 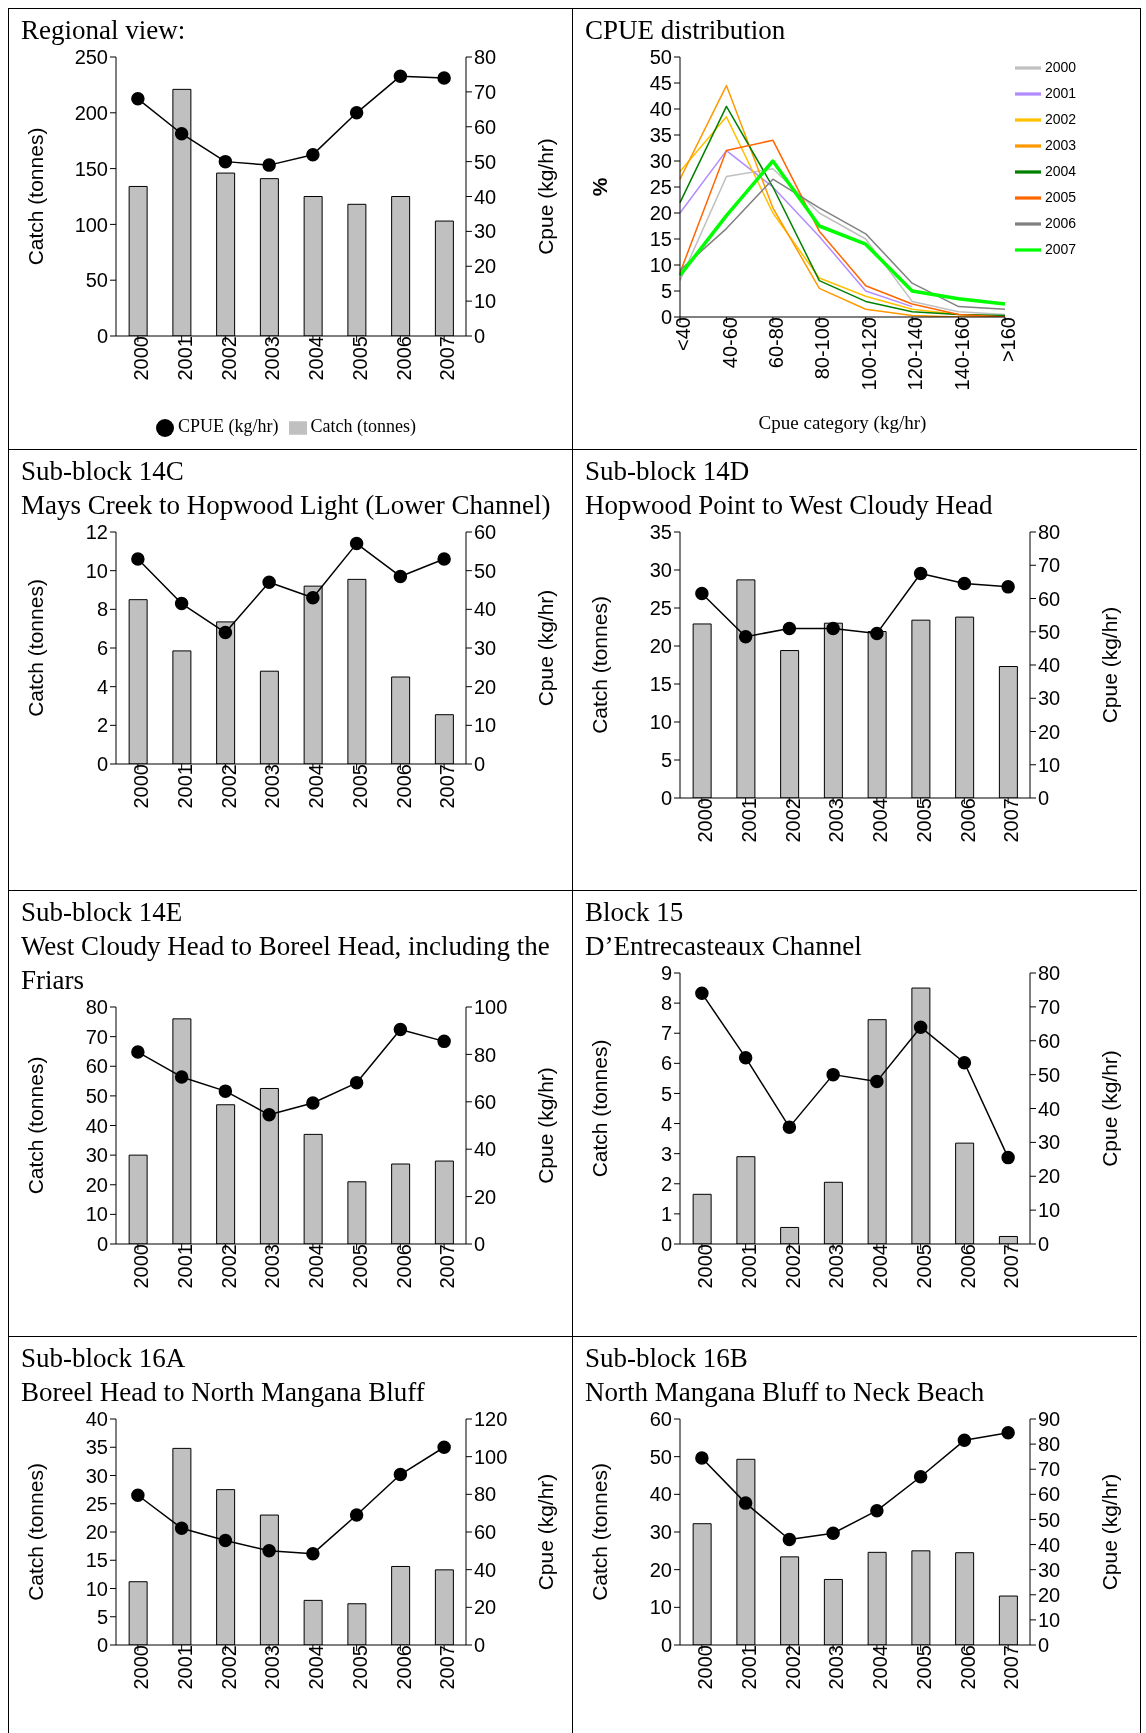 What do you see at coordinates (91, 57) in the screenshot?
I see `y-tick-label: 250` at bounding box center [91, 57].